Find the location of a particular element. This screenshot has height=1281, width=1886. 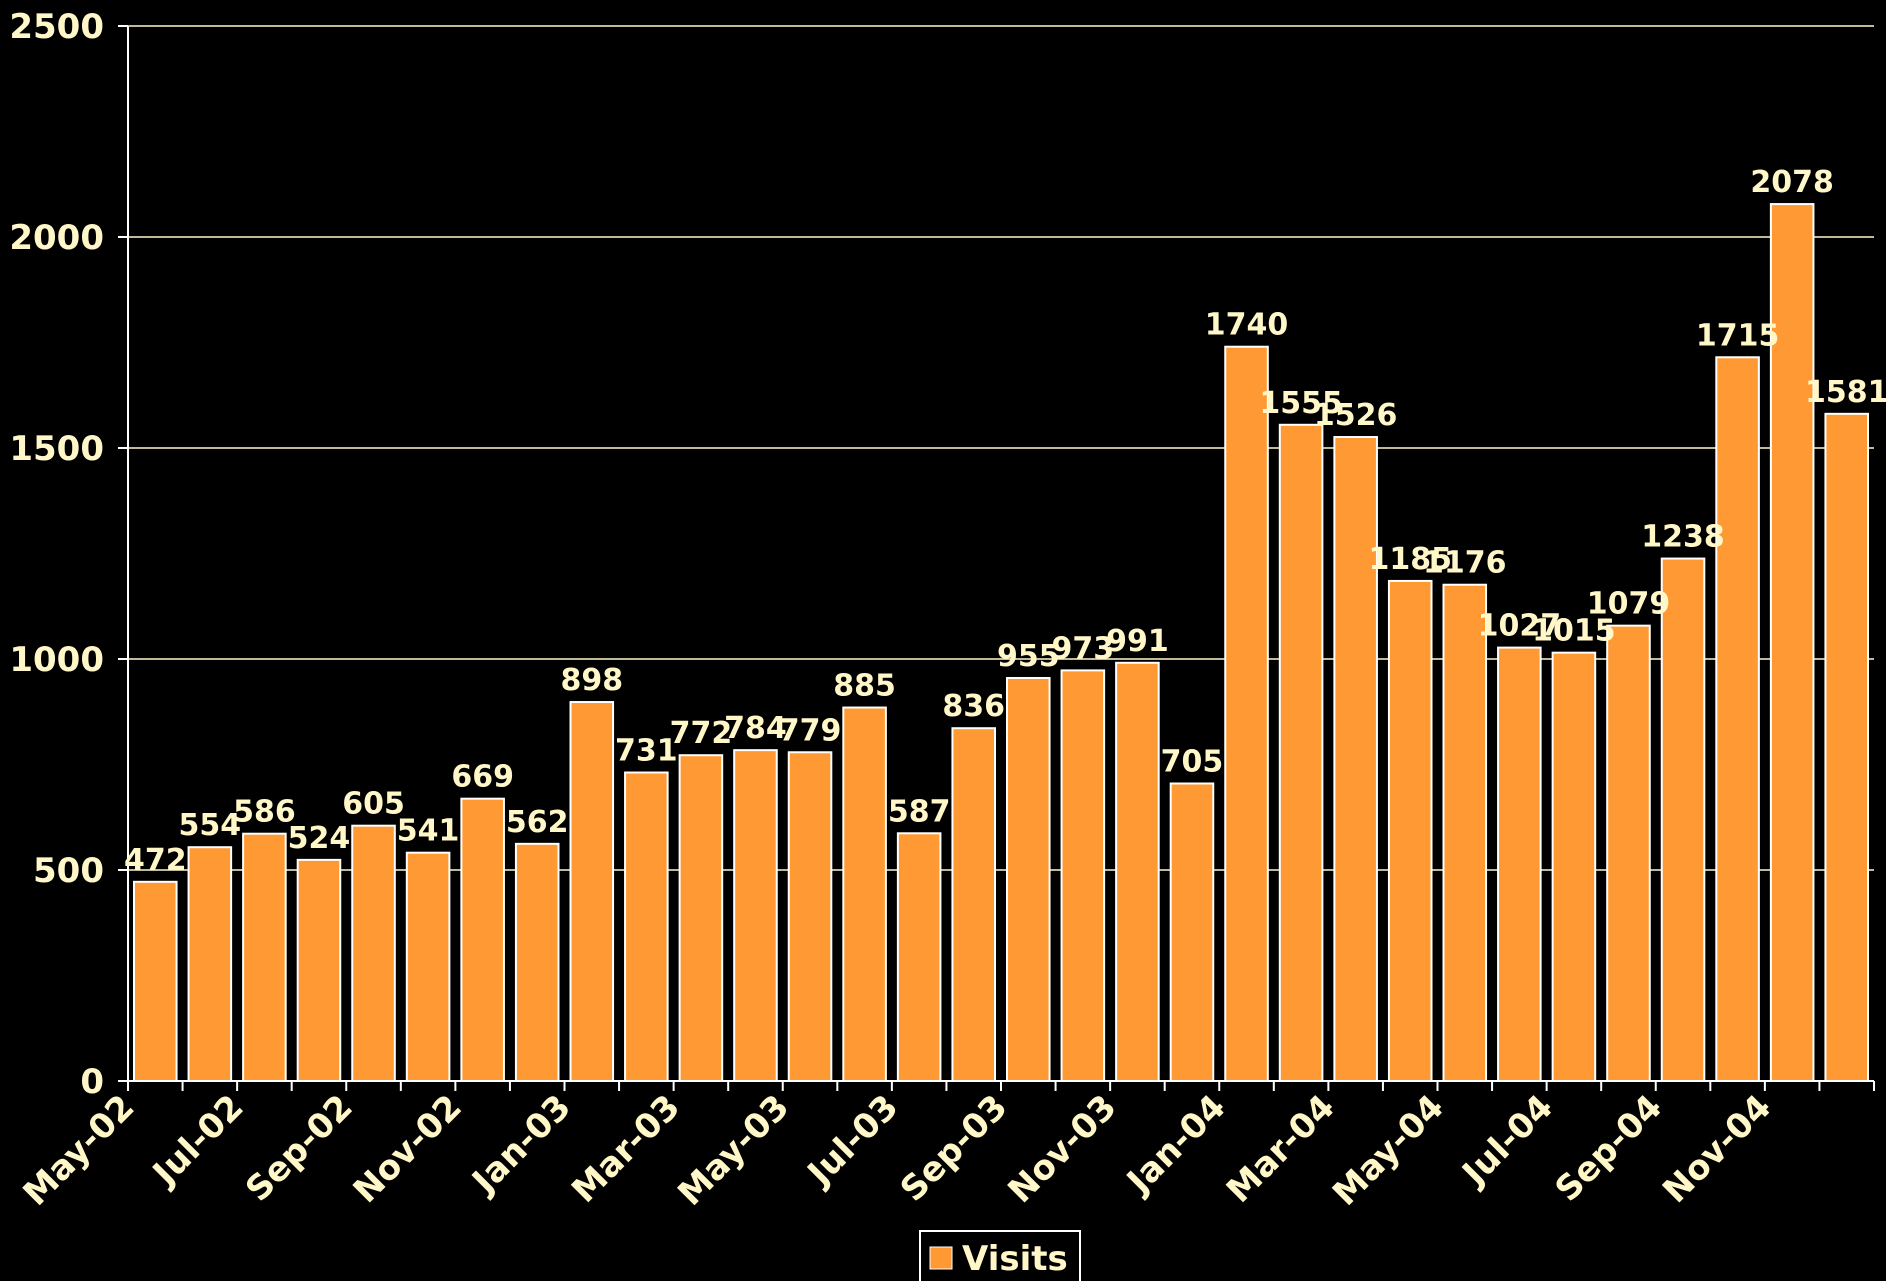

data-label: 669 is located at coordinates (482, 777).